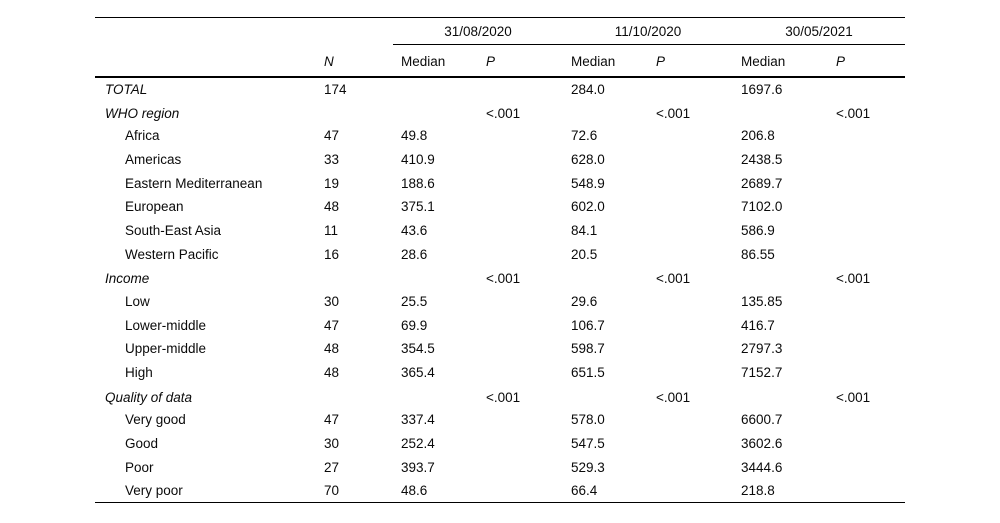 This screenshot has width=1000, height=523. I want to click on n-cell: 30, so click(332, 444).